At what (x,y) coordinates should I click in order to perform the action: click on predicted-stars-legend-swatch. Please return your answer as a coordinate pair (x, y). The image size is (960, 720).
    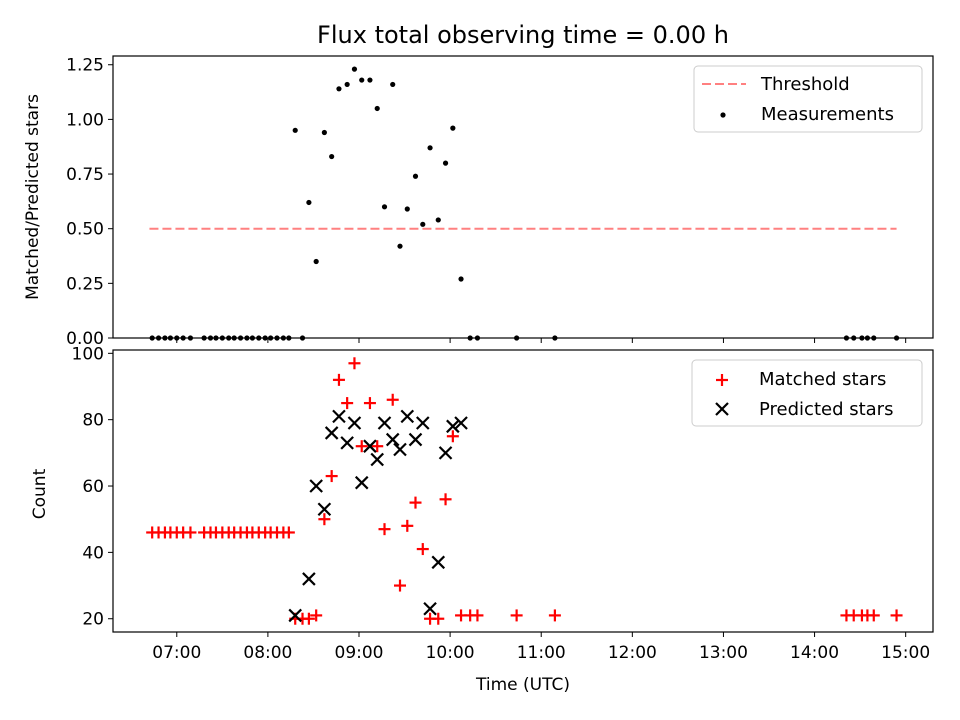
    Looking at the image, I should click on (722, 409).